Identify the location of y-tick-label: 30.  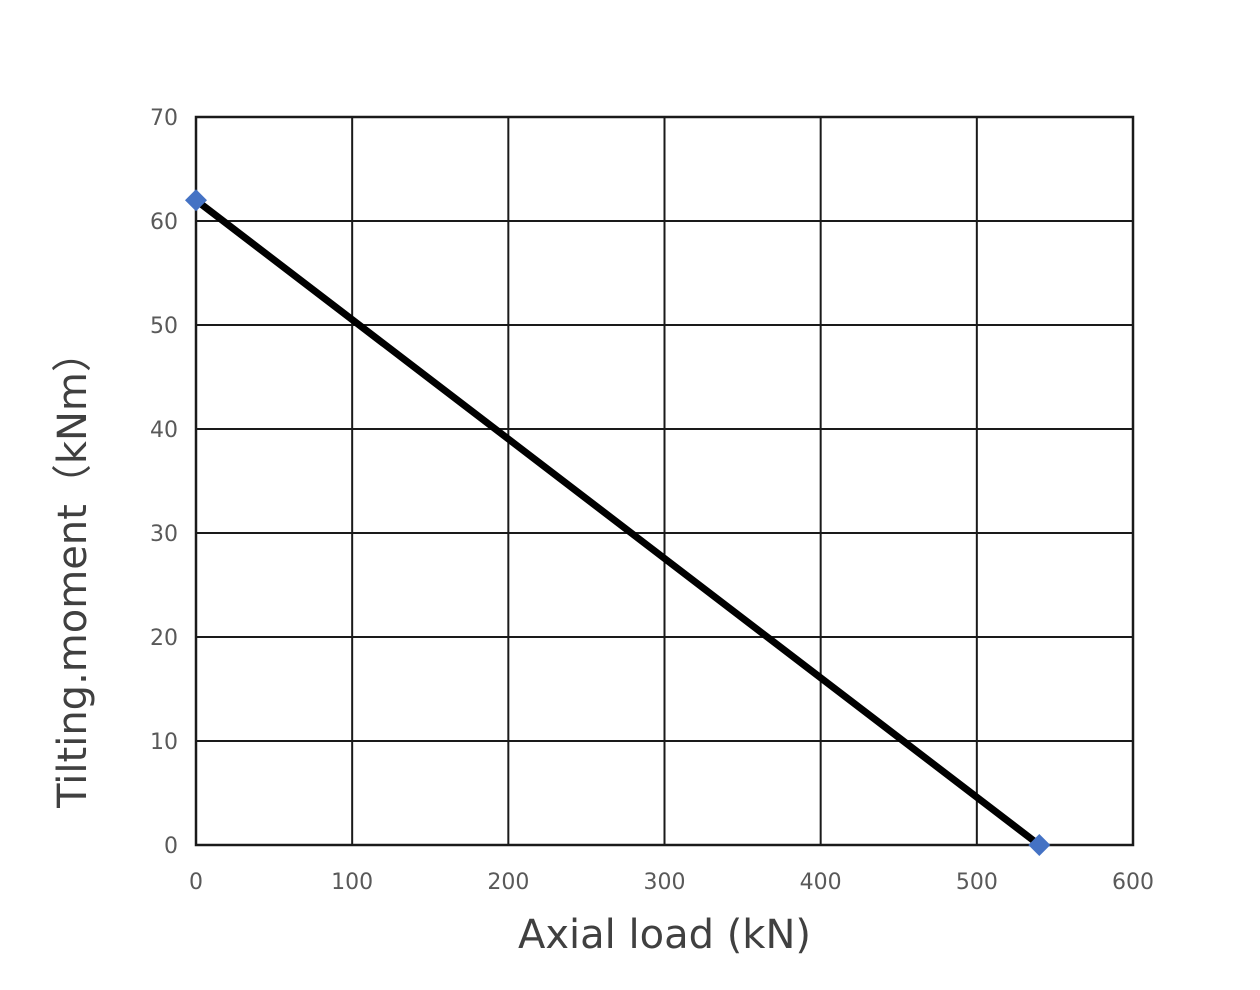
(164, 534).